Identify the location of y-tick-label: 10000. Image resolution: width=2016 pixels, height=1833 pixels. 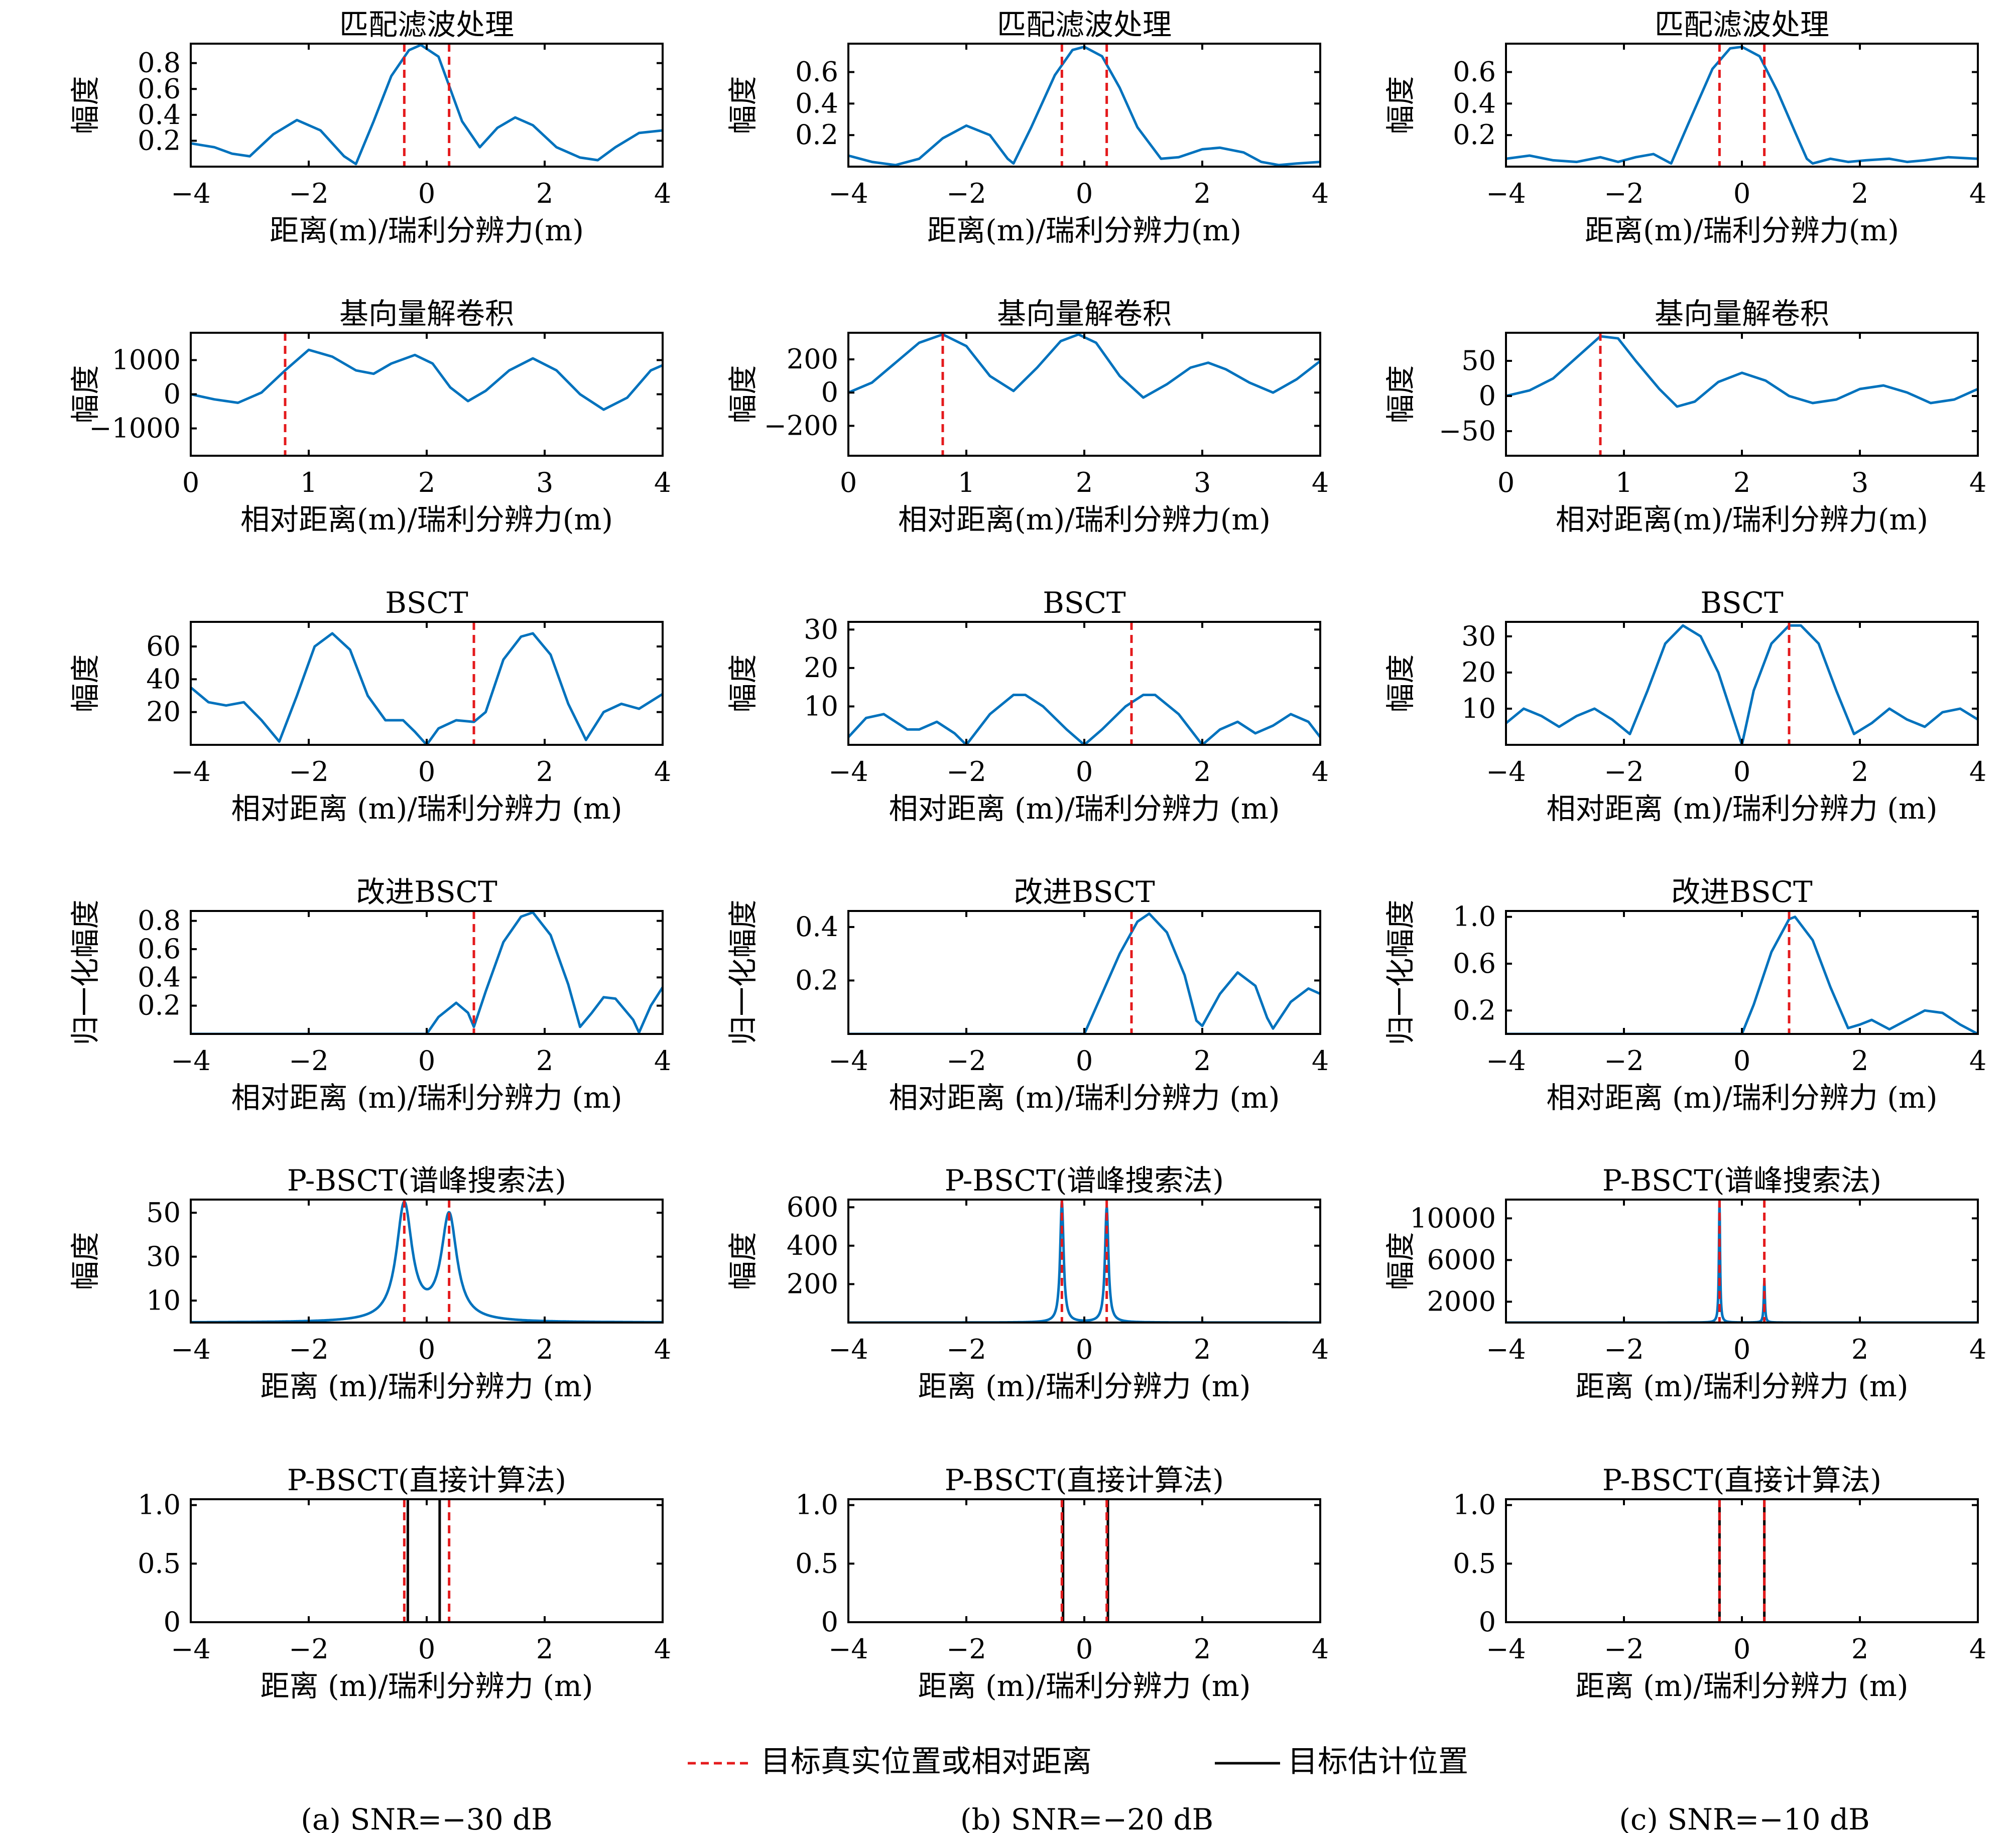
(1453, 1218).